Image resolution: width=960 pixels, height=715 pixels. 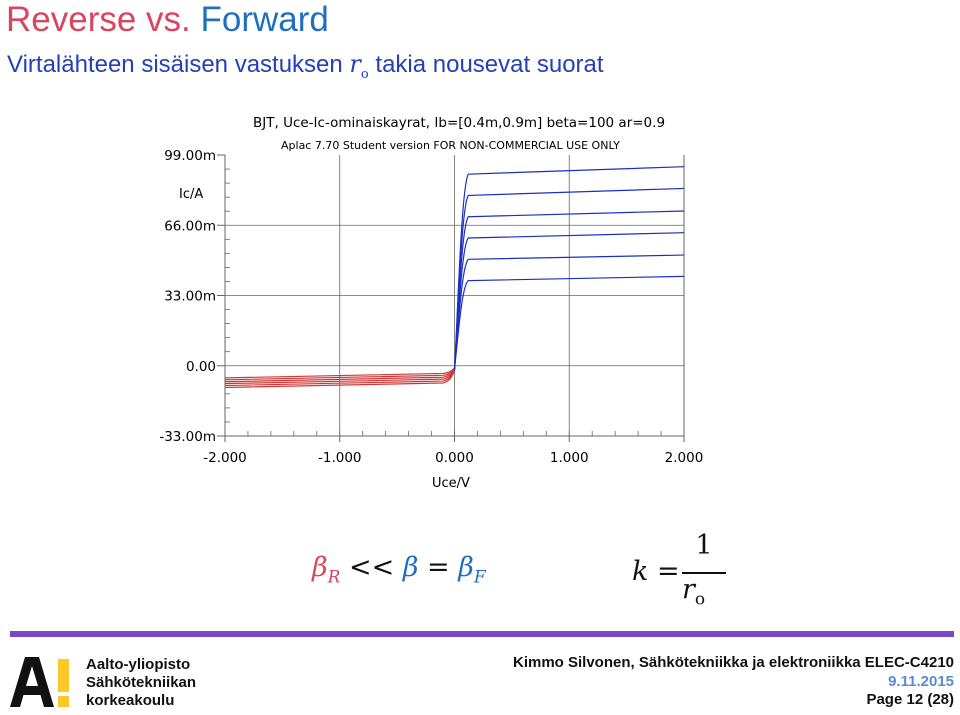 What do you see at coordinates (201, 367) in the screenshot?
I see `y-tick-label: 0.00` at bounding box center [201, 367].